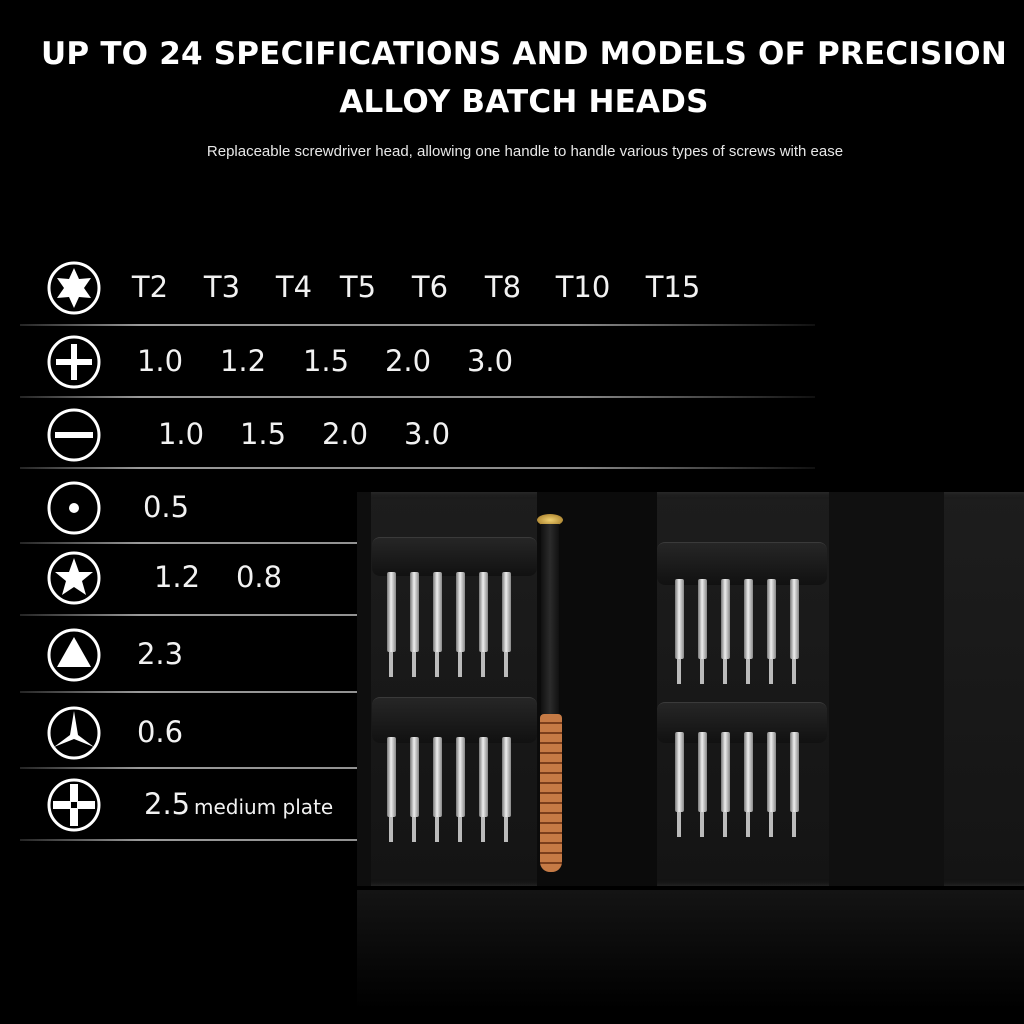 The image size is (1024, 1024). I want to click on screwdriver-cap-icon, so click(550, 520).